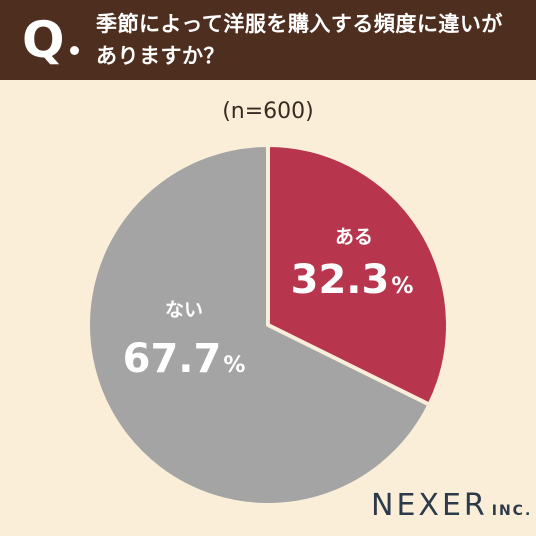 The image size is (536, 536). I want to click on q-mark: Q, so click(43, 40).